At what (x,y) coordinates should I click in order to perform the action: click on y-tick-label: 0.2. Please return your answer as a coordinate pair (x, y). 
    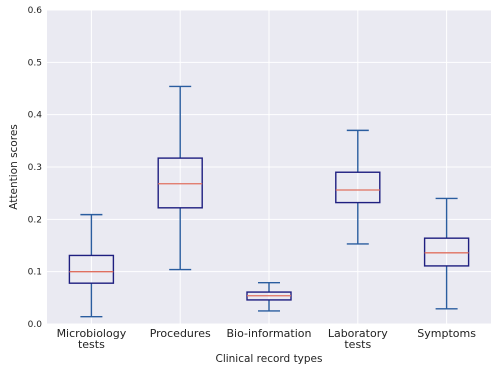
    Looking at the image, I should click on (35, 220).